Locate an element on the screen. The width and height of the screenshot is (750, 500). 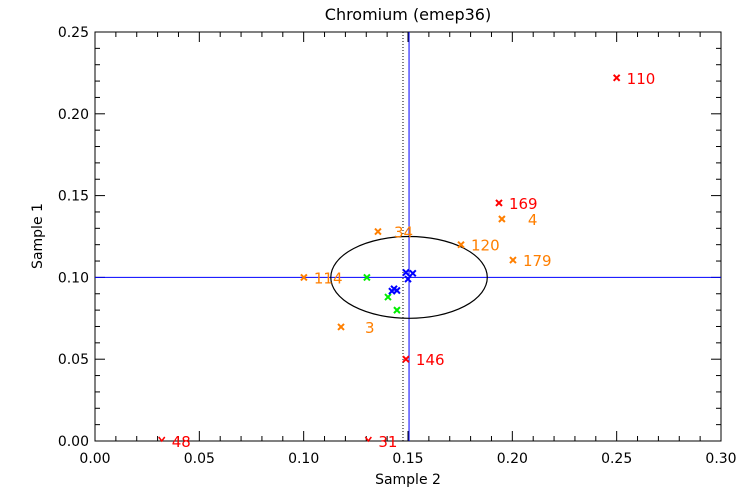
x-tick-label: 0.00 is located at coordinates (94, 459).